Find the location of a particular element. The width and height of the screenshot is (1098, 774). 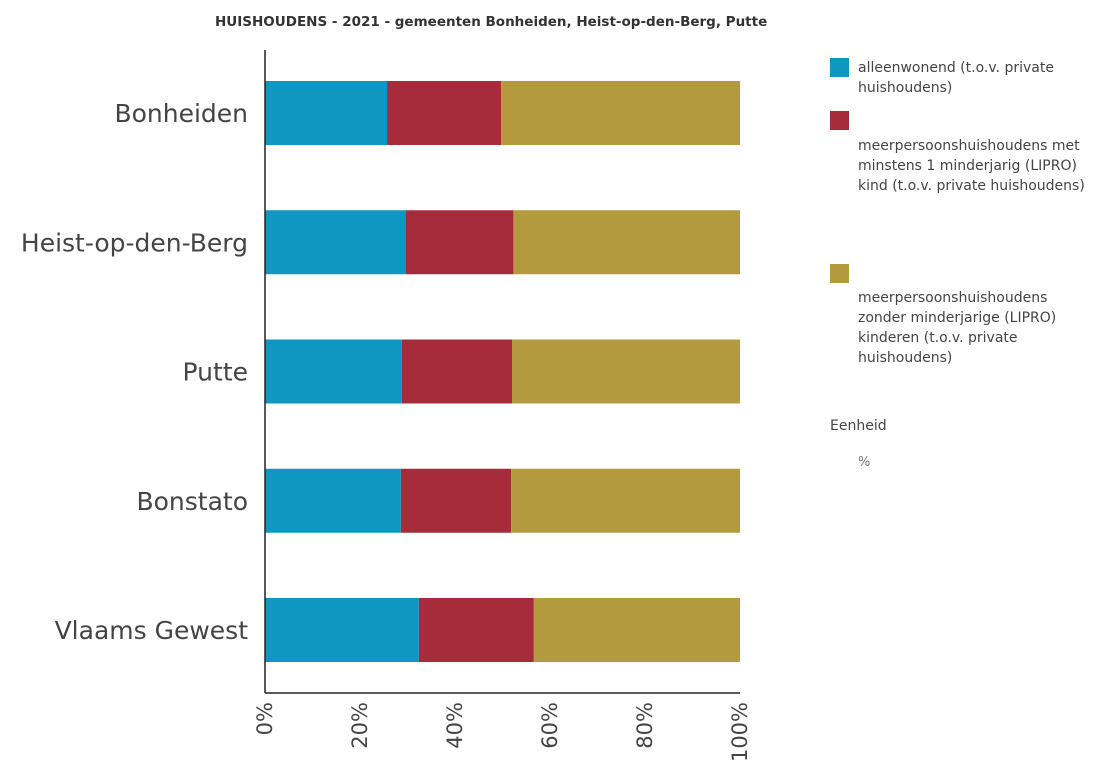

unit-label: Eenheid is located at coordinates (858, 426).